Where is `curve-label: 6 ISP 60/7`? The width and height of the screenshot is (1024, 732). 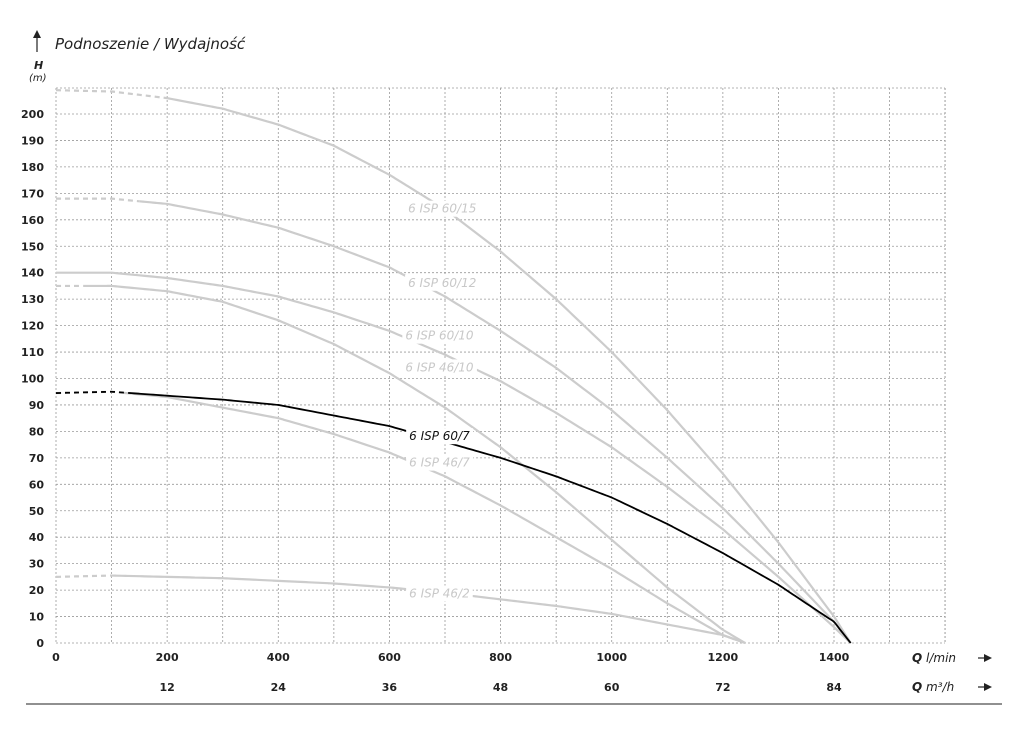 curve-label: 6 ISP 60/7 is located at coordinates (439, 436).